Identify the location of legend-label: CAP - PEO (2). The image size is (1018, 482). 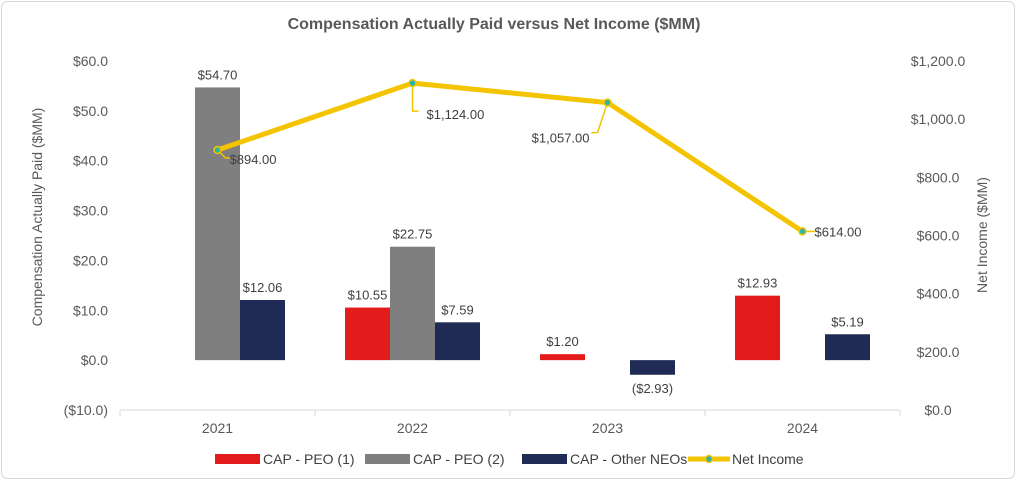
(459, 459).